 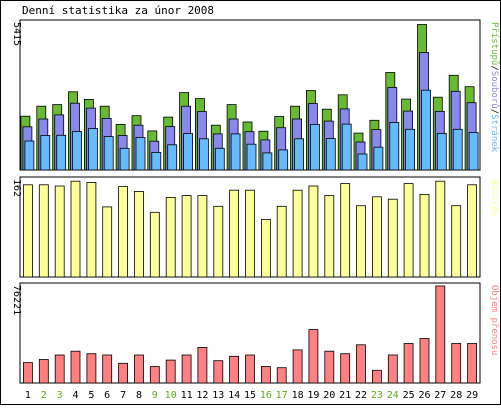 What do you see at coordinates (107, 395) in the screenshot?
I see `x-tick-label-6: 6` at bounding box center [107, 395].